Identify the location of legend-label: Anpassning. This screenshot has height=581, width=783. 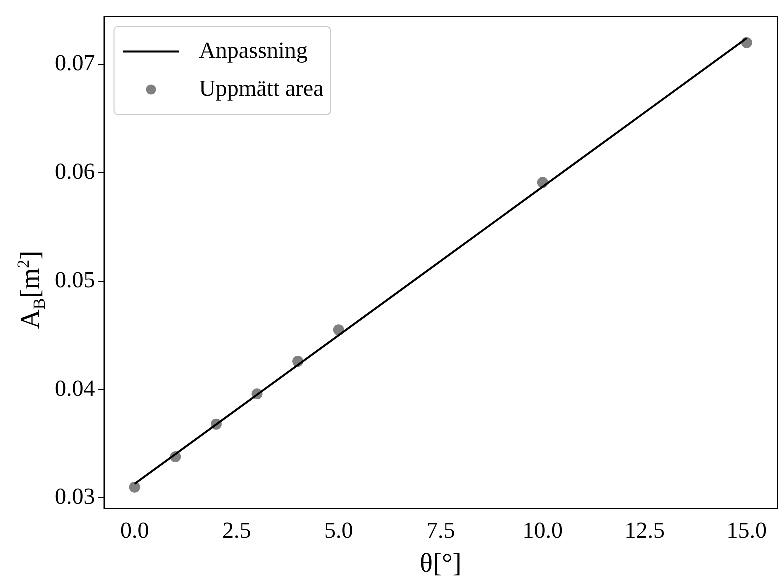
(253, 50).